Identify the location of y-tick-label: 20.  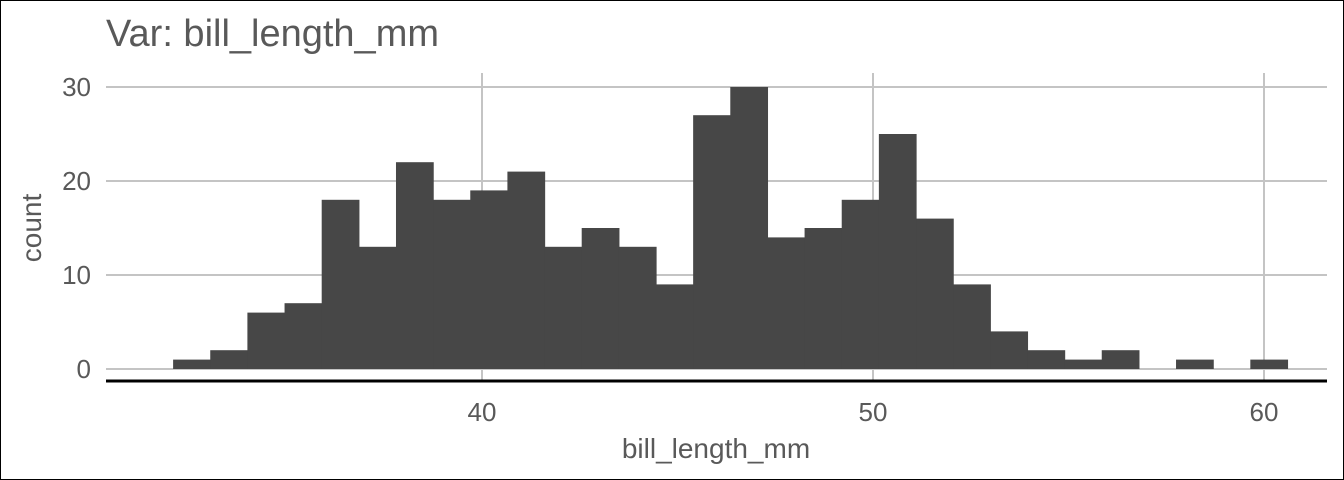
(76, 181).